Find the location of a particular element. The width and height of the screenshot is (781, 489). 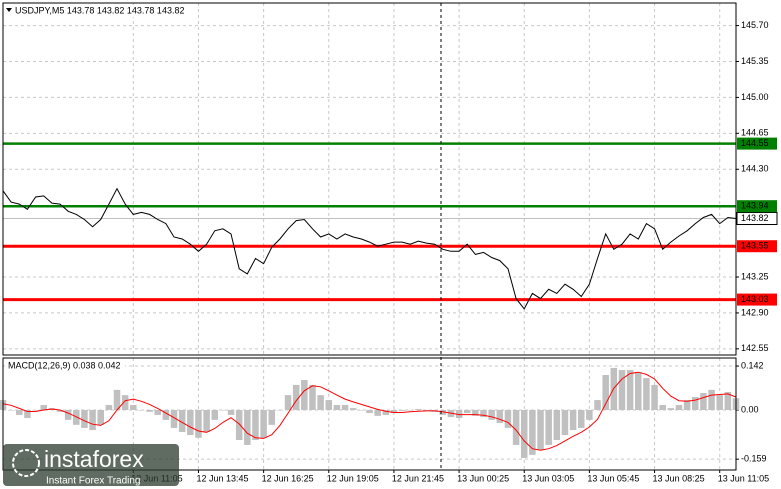

watermark: instaforex Instant Forex Trading is located at coordinates (91, 465).